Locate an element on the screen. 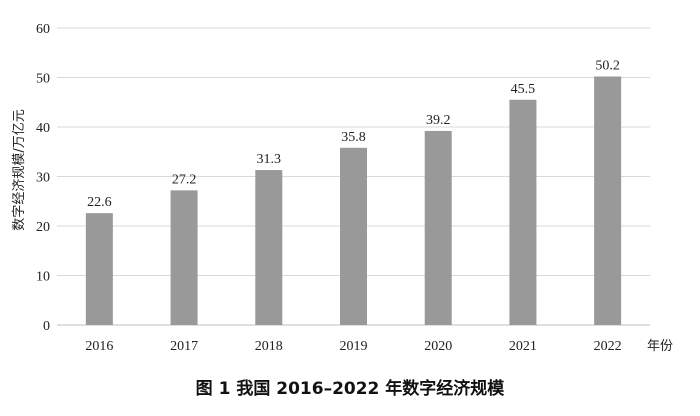 The width and height of the screenshot is (700, 416). y-tick-label: 30 is located at coordinates (43, 178).